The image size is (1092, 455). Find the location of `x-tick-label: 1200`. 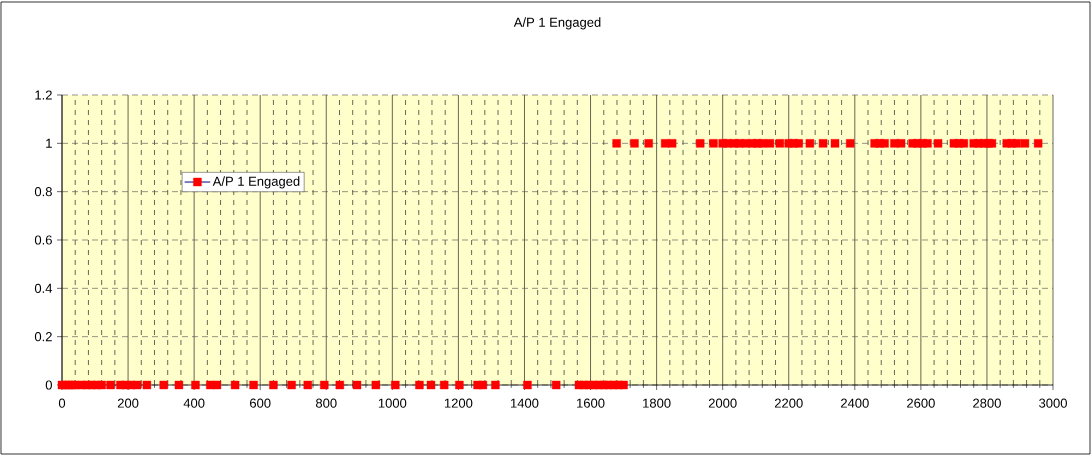

x-tick-label: 1200 is located at coordinates (458, 403).